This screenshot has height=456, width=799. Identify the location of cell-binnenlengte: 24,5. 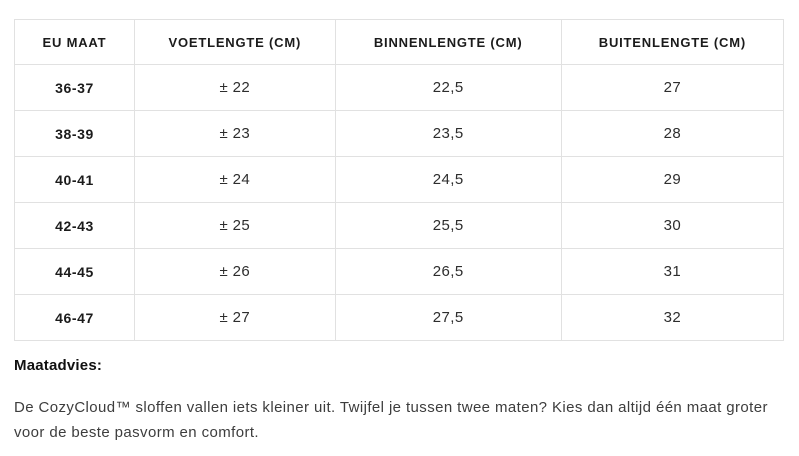
(448, 179).